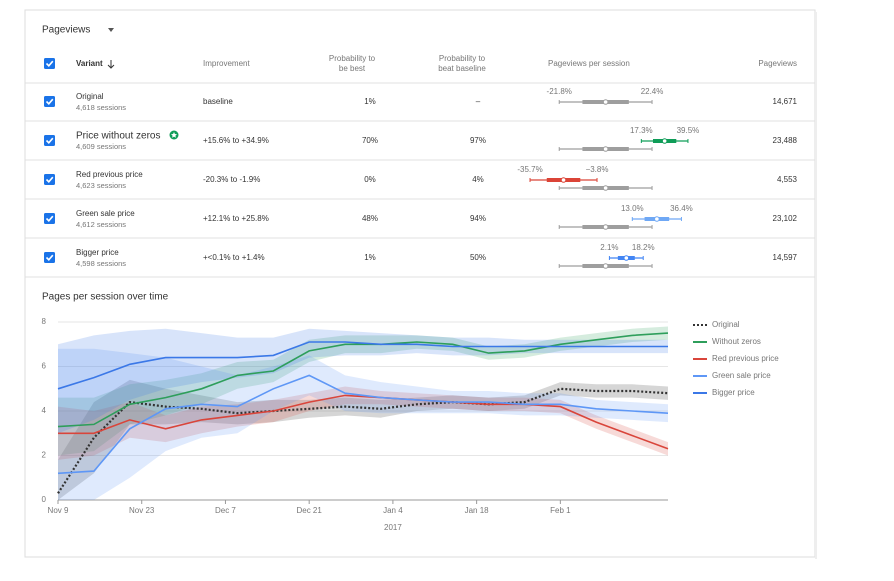  Describe the element at coordinates (105, 297) in the screenshot. I see `chart-title: Pages per session over time` at that location.